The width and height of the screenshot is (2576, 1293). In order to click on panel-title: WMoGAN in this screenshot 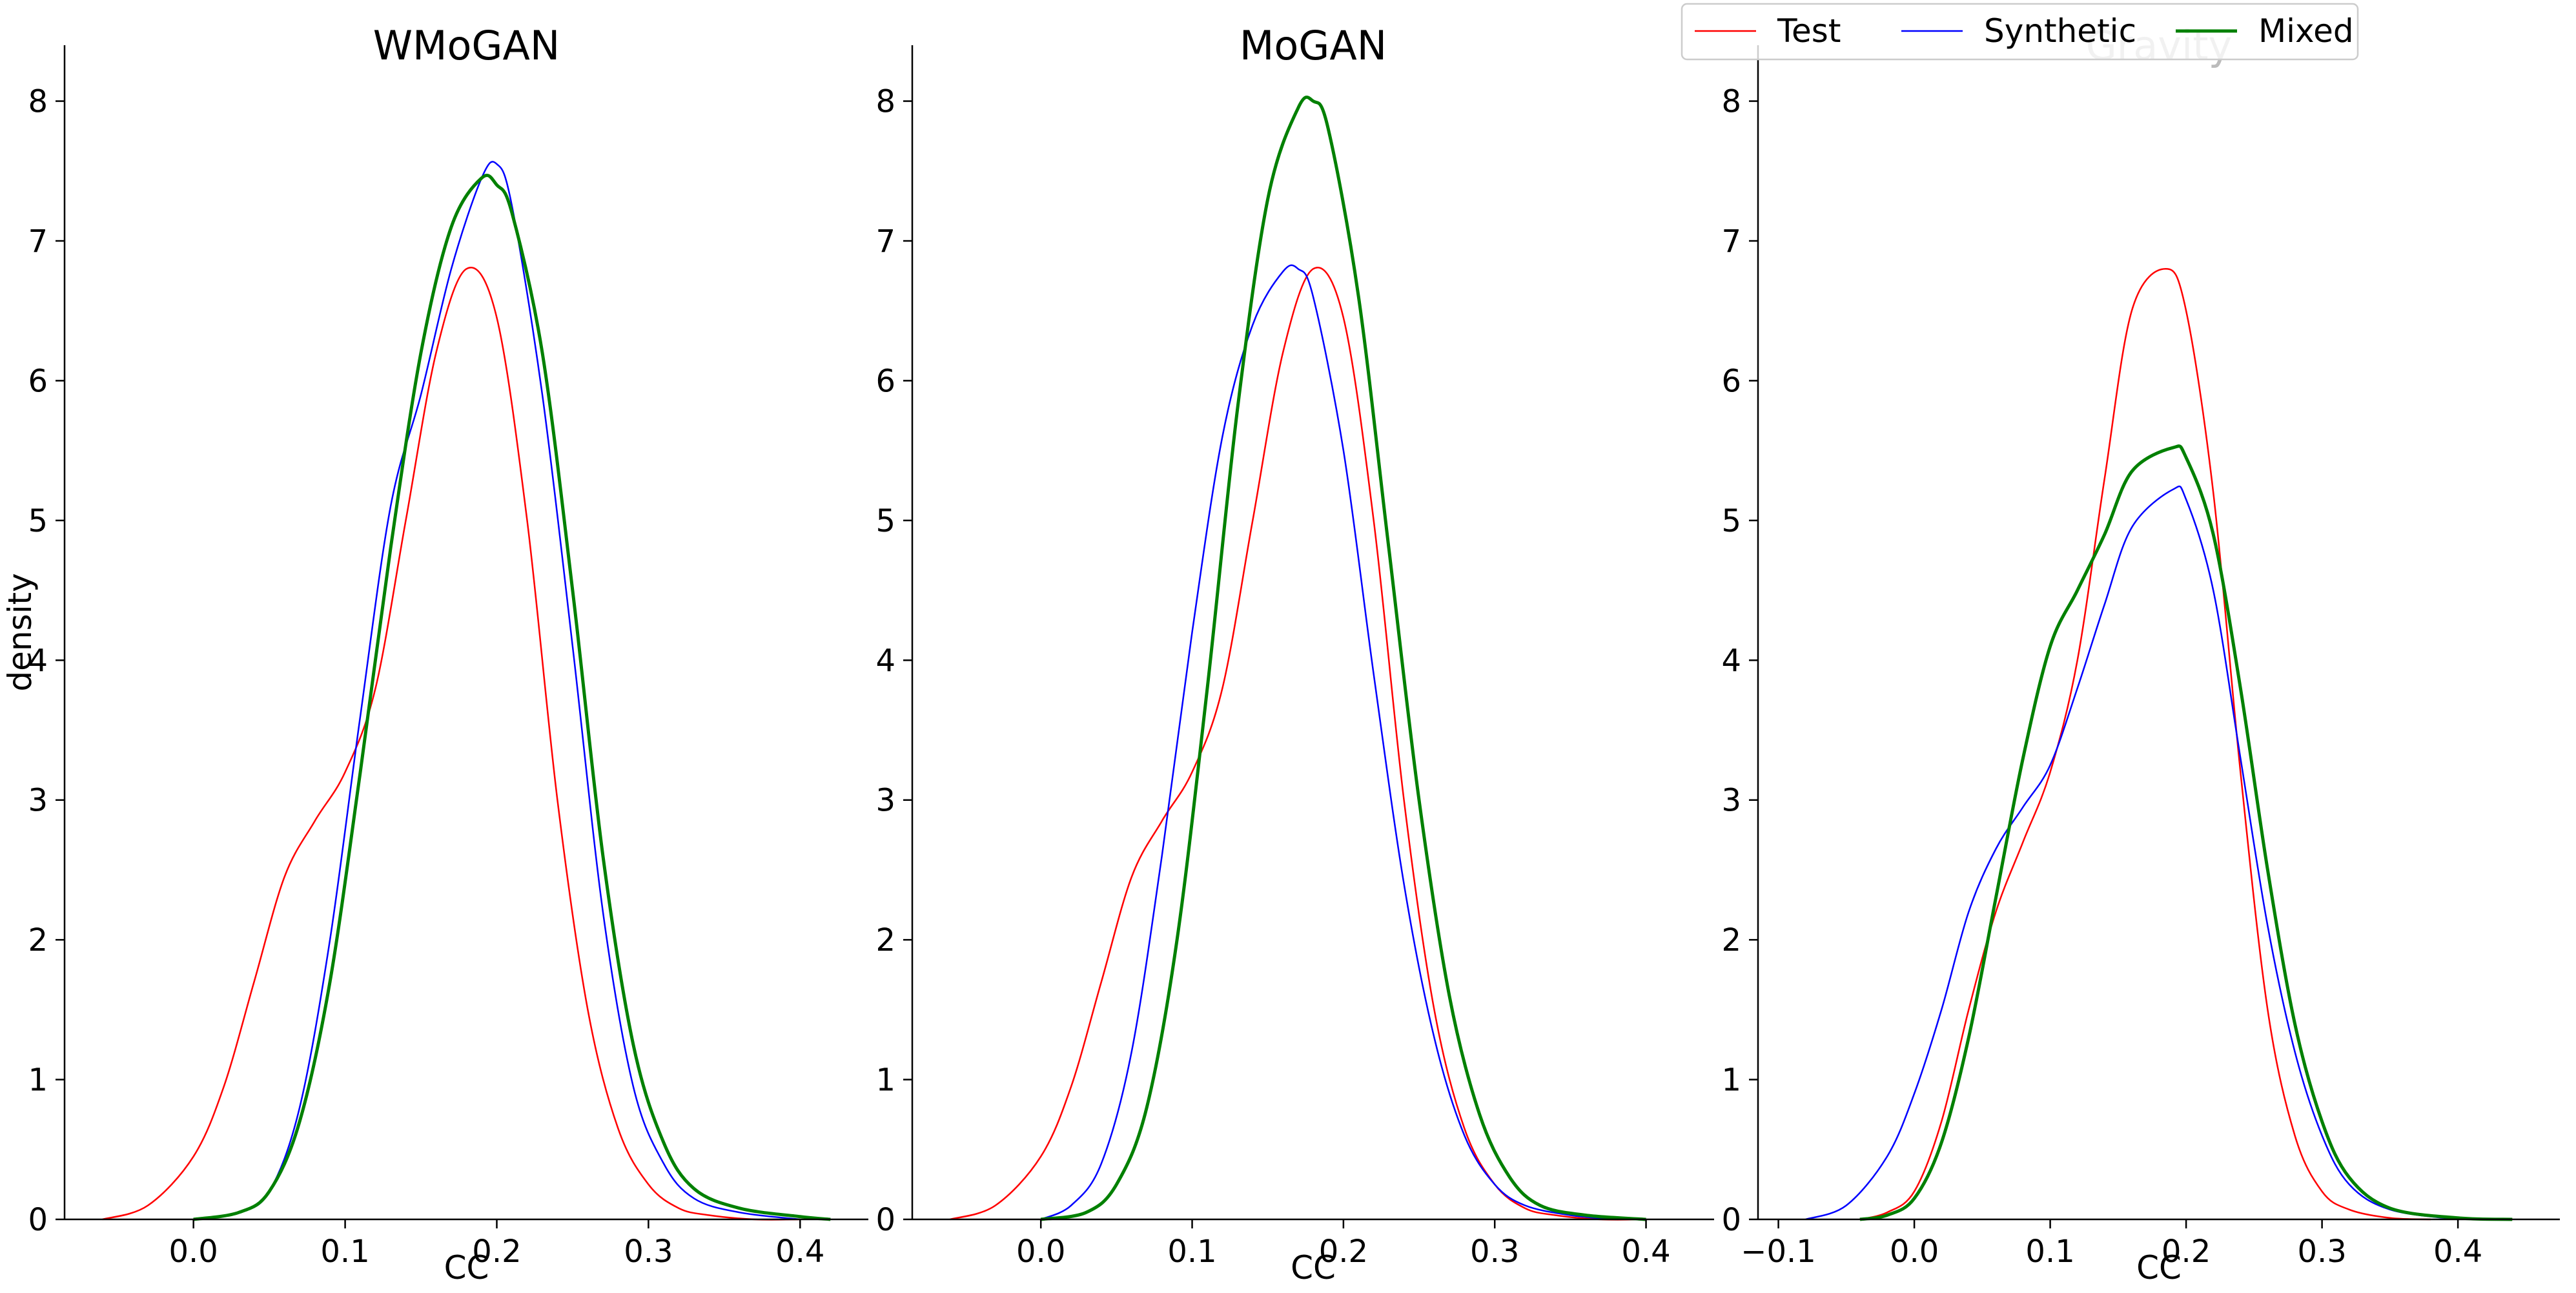, I will do `click(467, 45)`.